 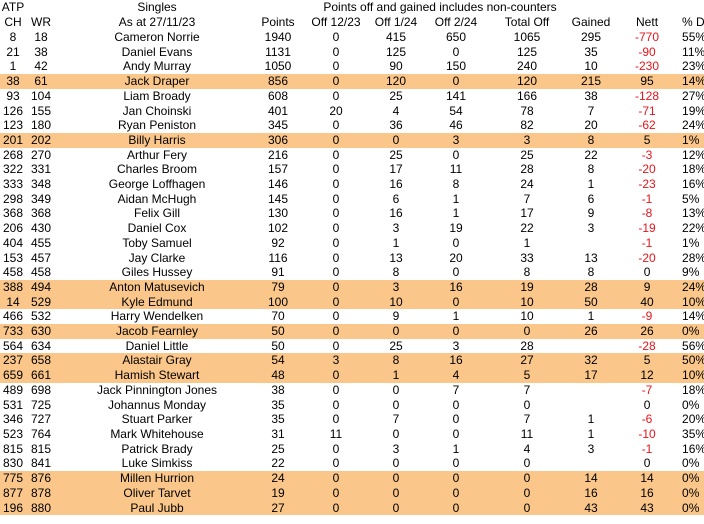 I want to click on table-cell: 346, so click(x=13, y=419).